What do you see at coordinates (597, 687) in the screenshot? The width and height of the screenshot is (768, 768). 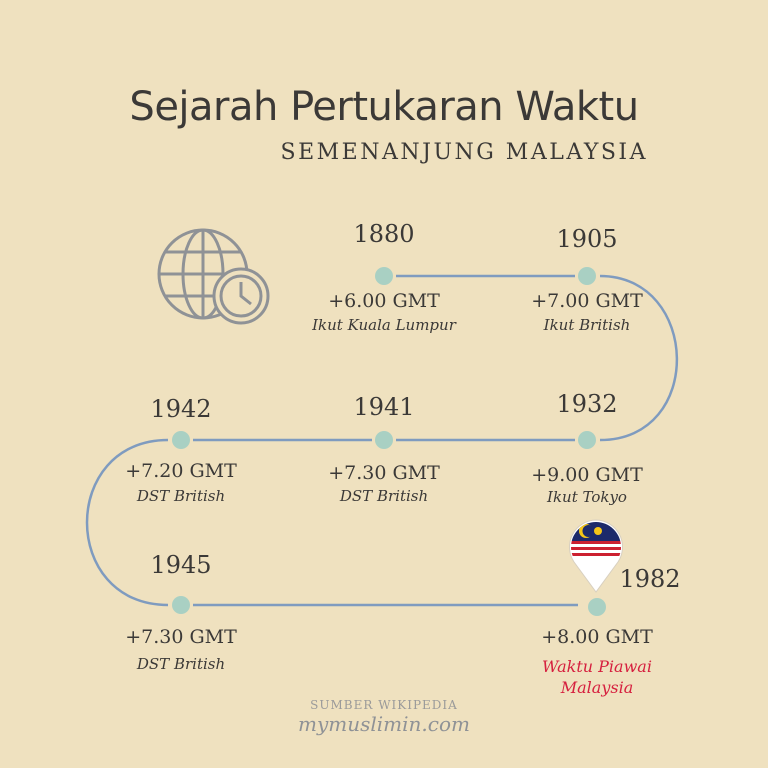 I see `note-label-2: Malaysia` at bounding box center [597, 687].